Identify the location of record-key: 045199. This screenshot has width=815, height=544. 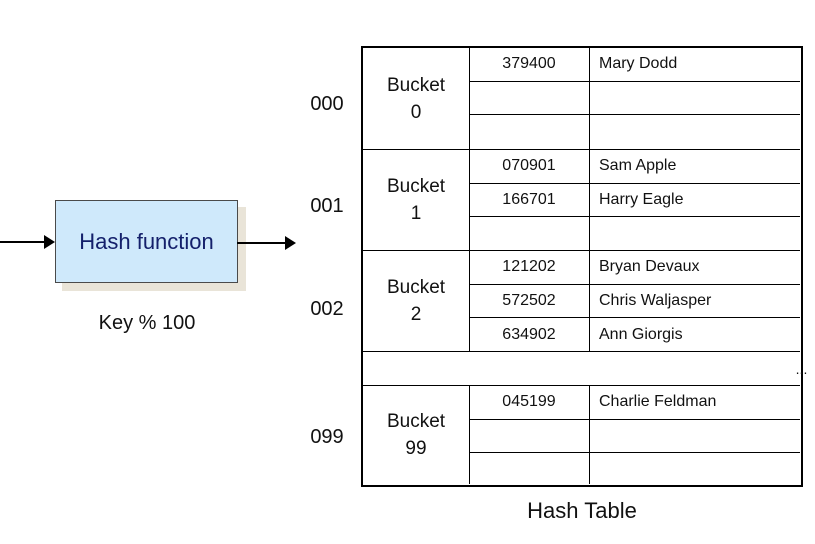
(529, 402).